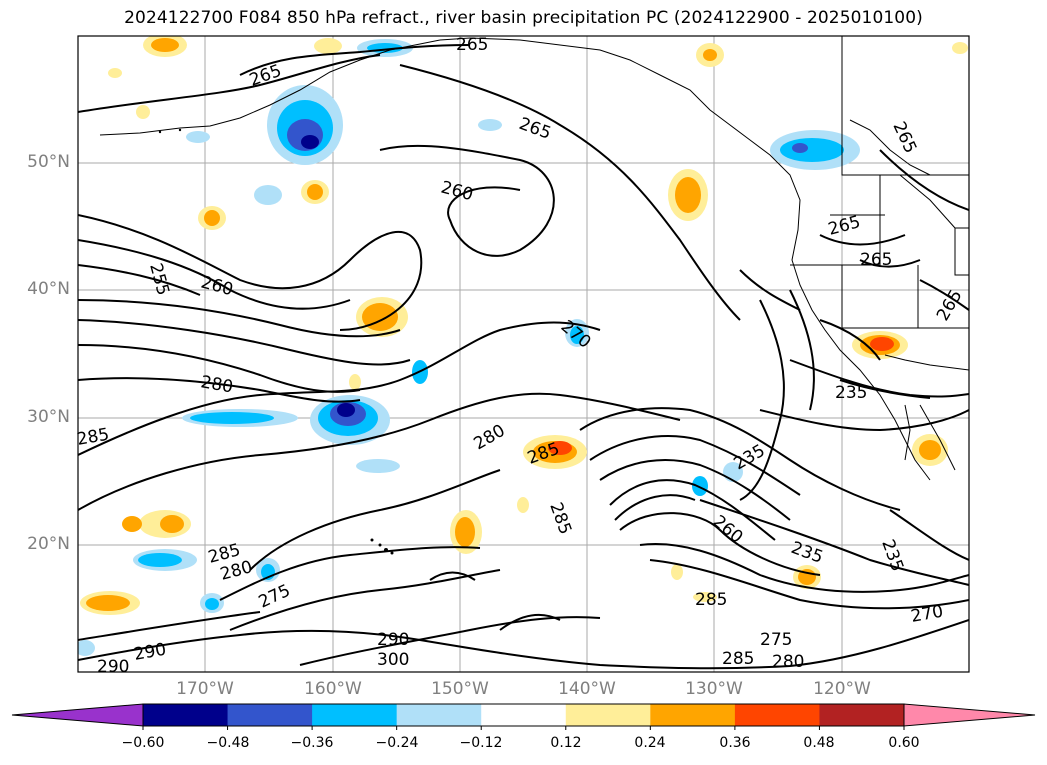 This screenshot has width=1047, height=765. I want to click on contour-label: 235, so click(851, 393).